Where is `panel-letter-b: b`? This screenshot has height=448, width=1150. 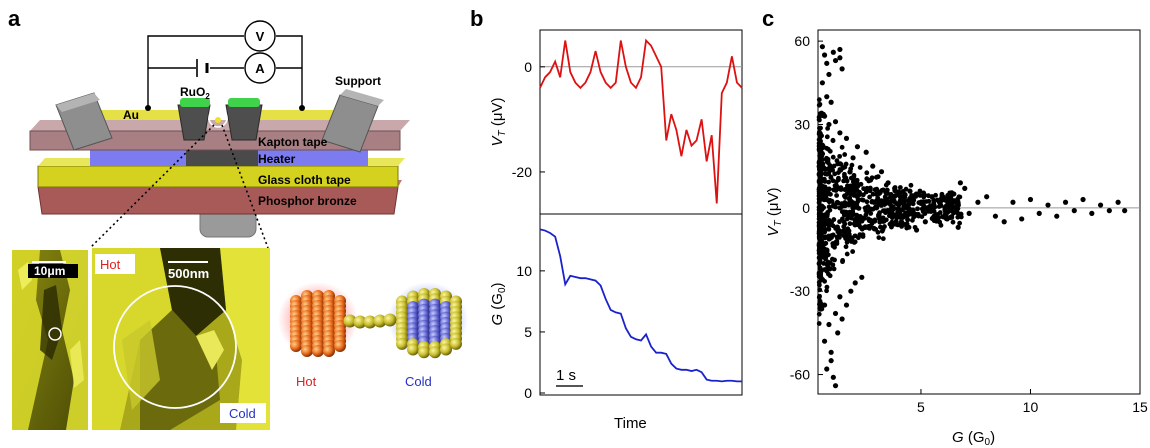
panel-letter-b: b is located at coordinates (476, 18).